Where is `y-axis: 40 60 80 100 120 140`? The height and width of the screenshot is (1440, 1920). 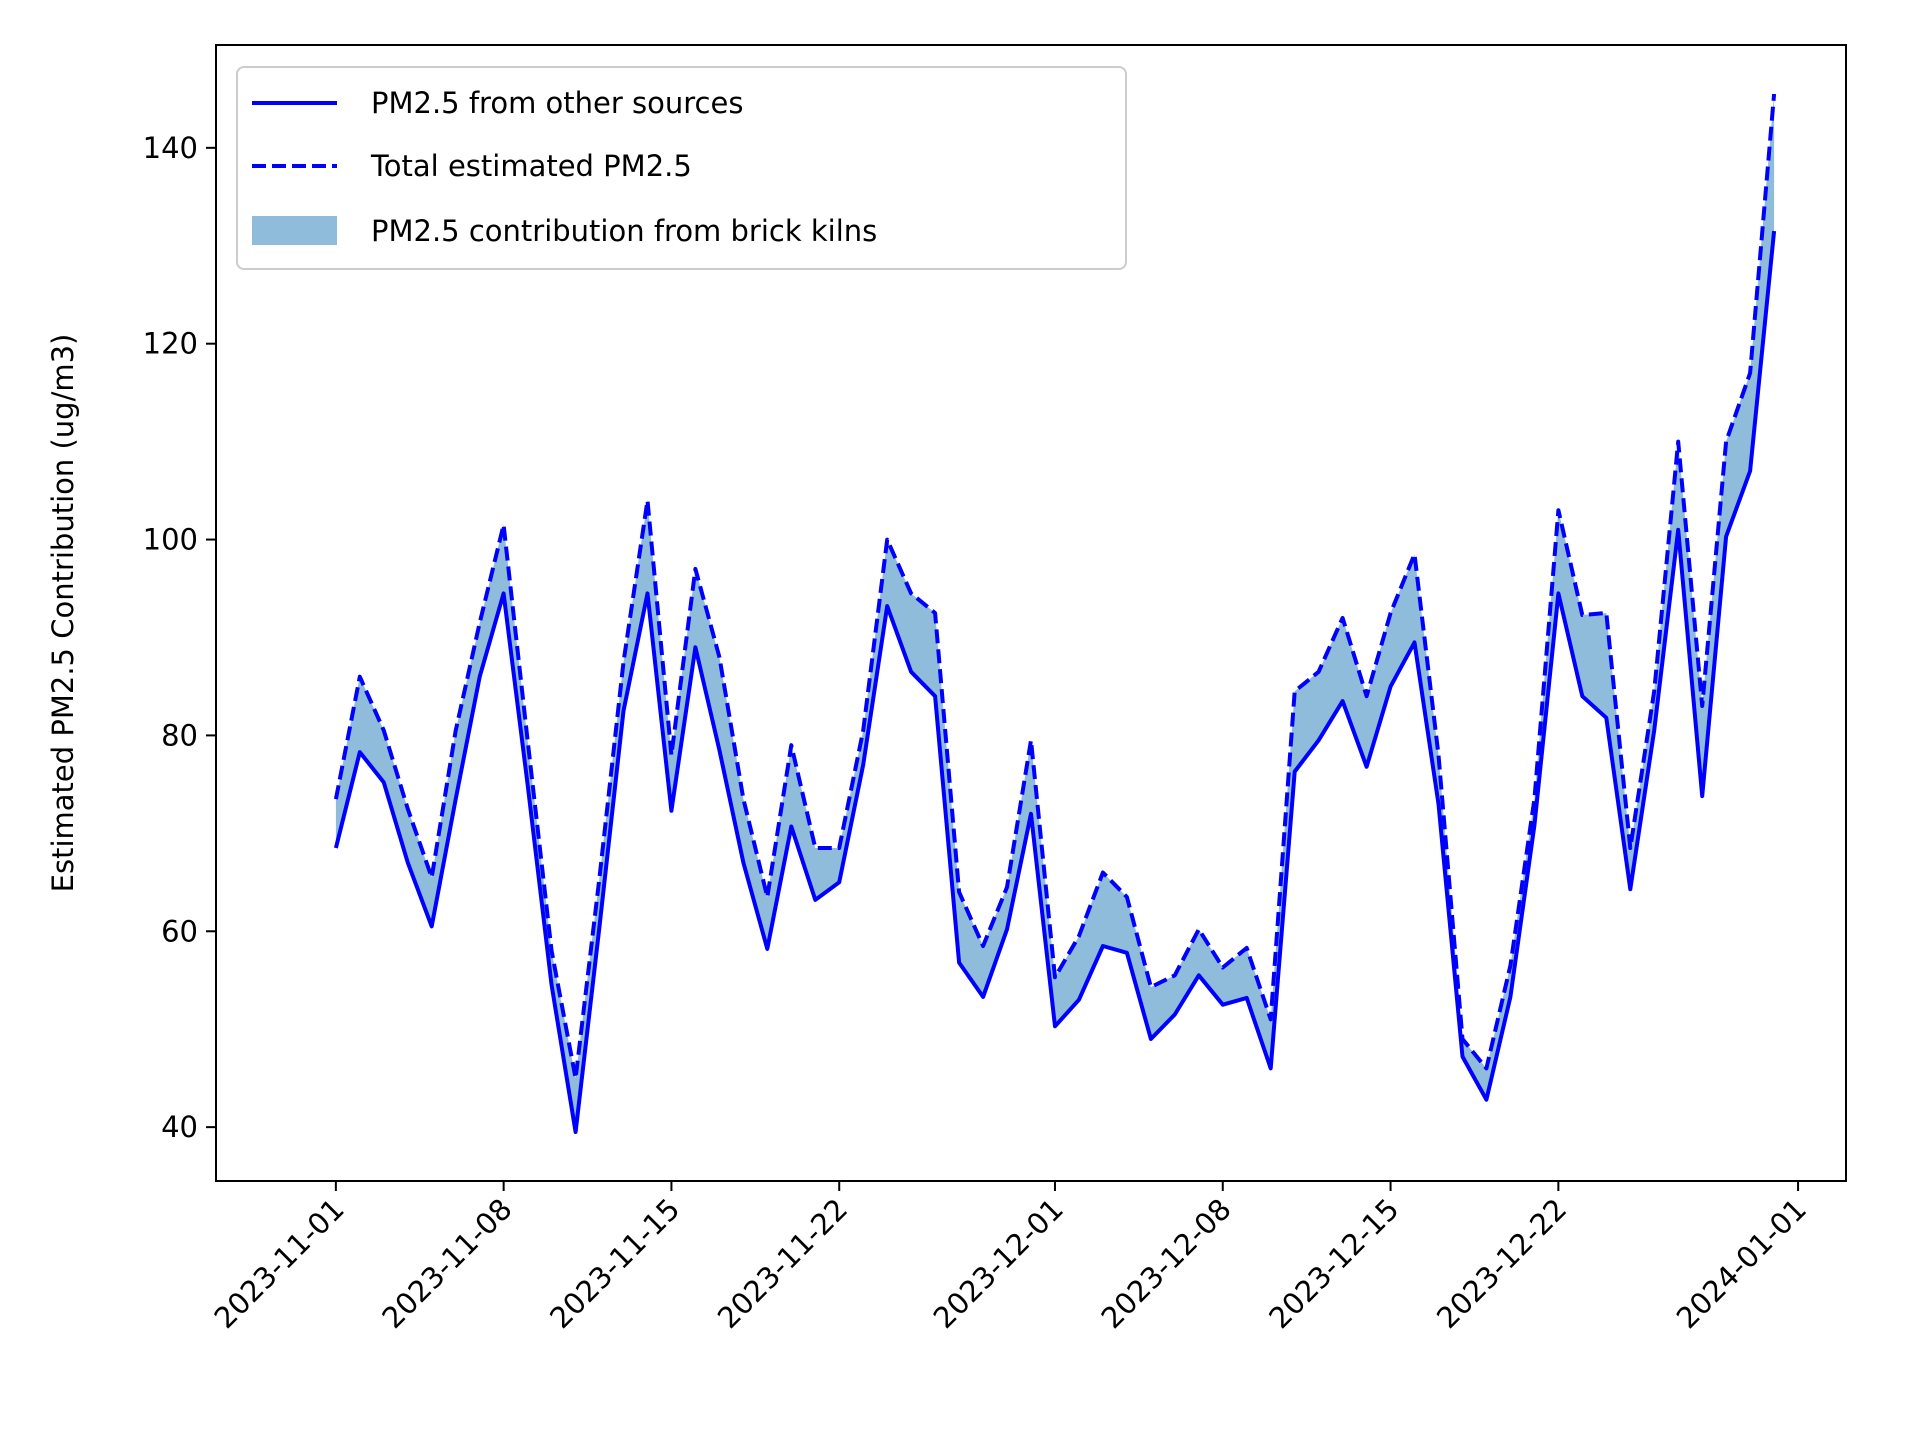 y-axis: 40 60 80 100 120 140 is located at coordinates (179, 637).